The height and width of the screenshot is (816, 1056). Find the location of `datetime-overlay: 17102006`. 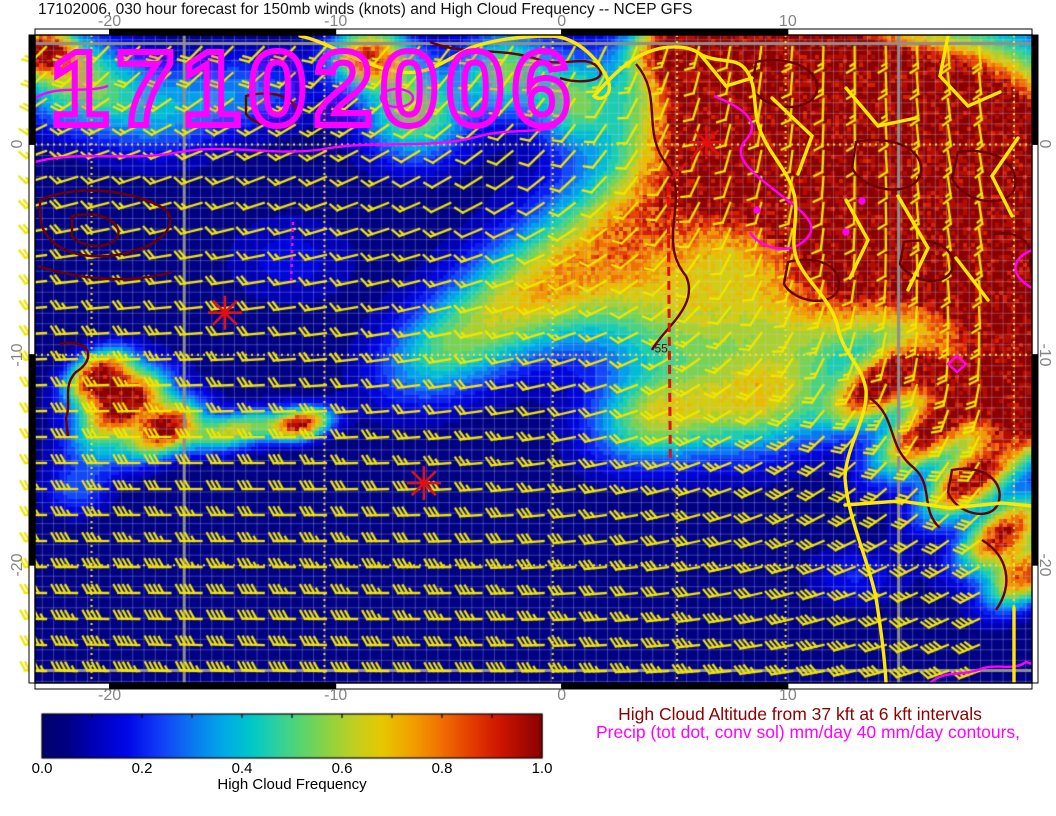

datetime-overlay: 17102006 is located at coordinates (312, 89).